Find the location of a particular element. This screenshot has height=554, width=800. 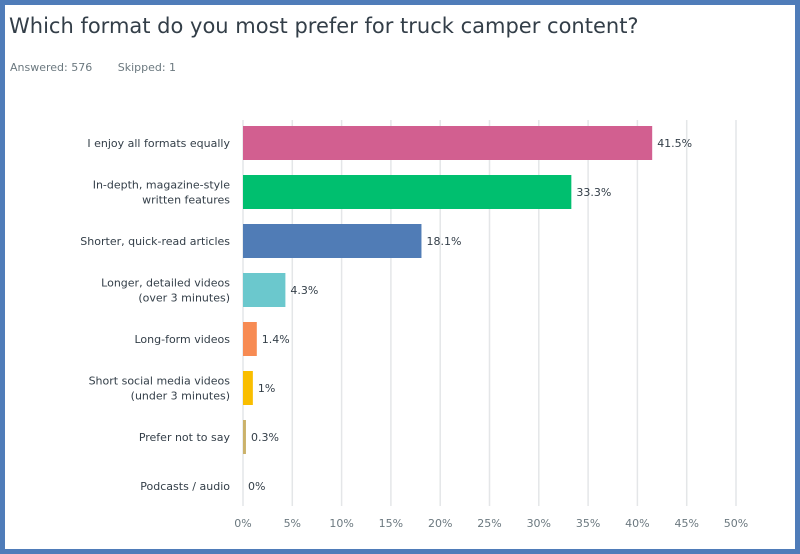

x-tick-label: 50% is located at coordinates (736, 523).